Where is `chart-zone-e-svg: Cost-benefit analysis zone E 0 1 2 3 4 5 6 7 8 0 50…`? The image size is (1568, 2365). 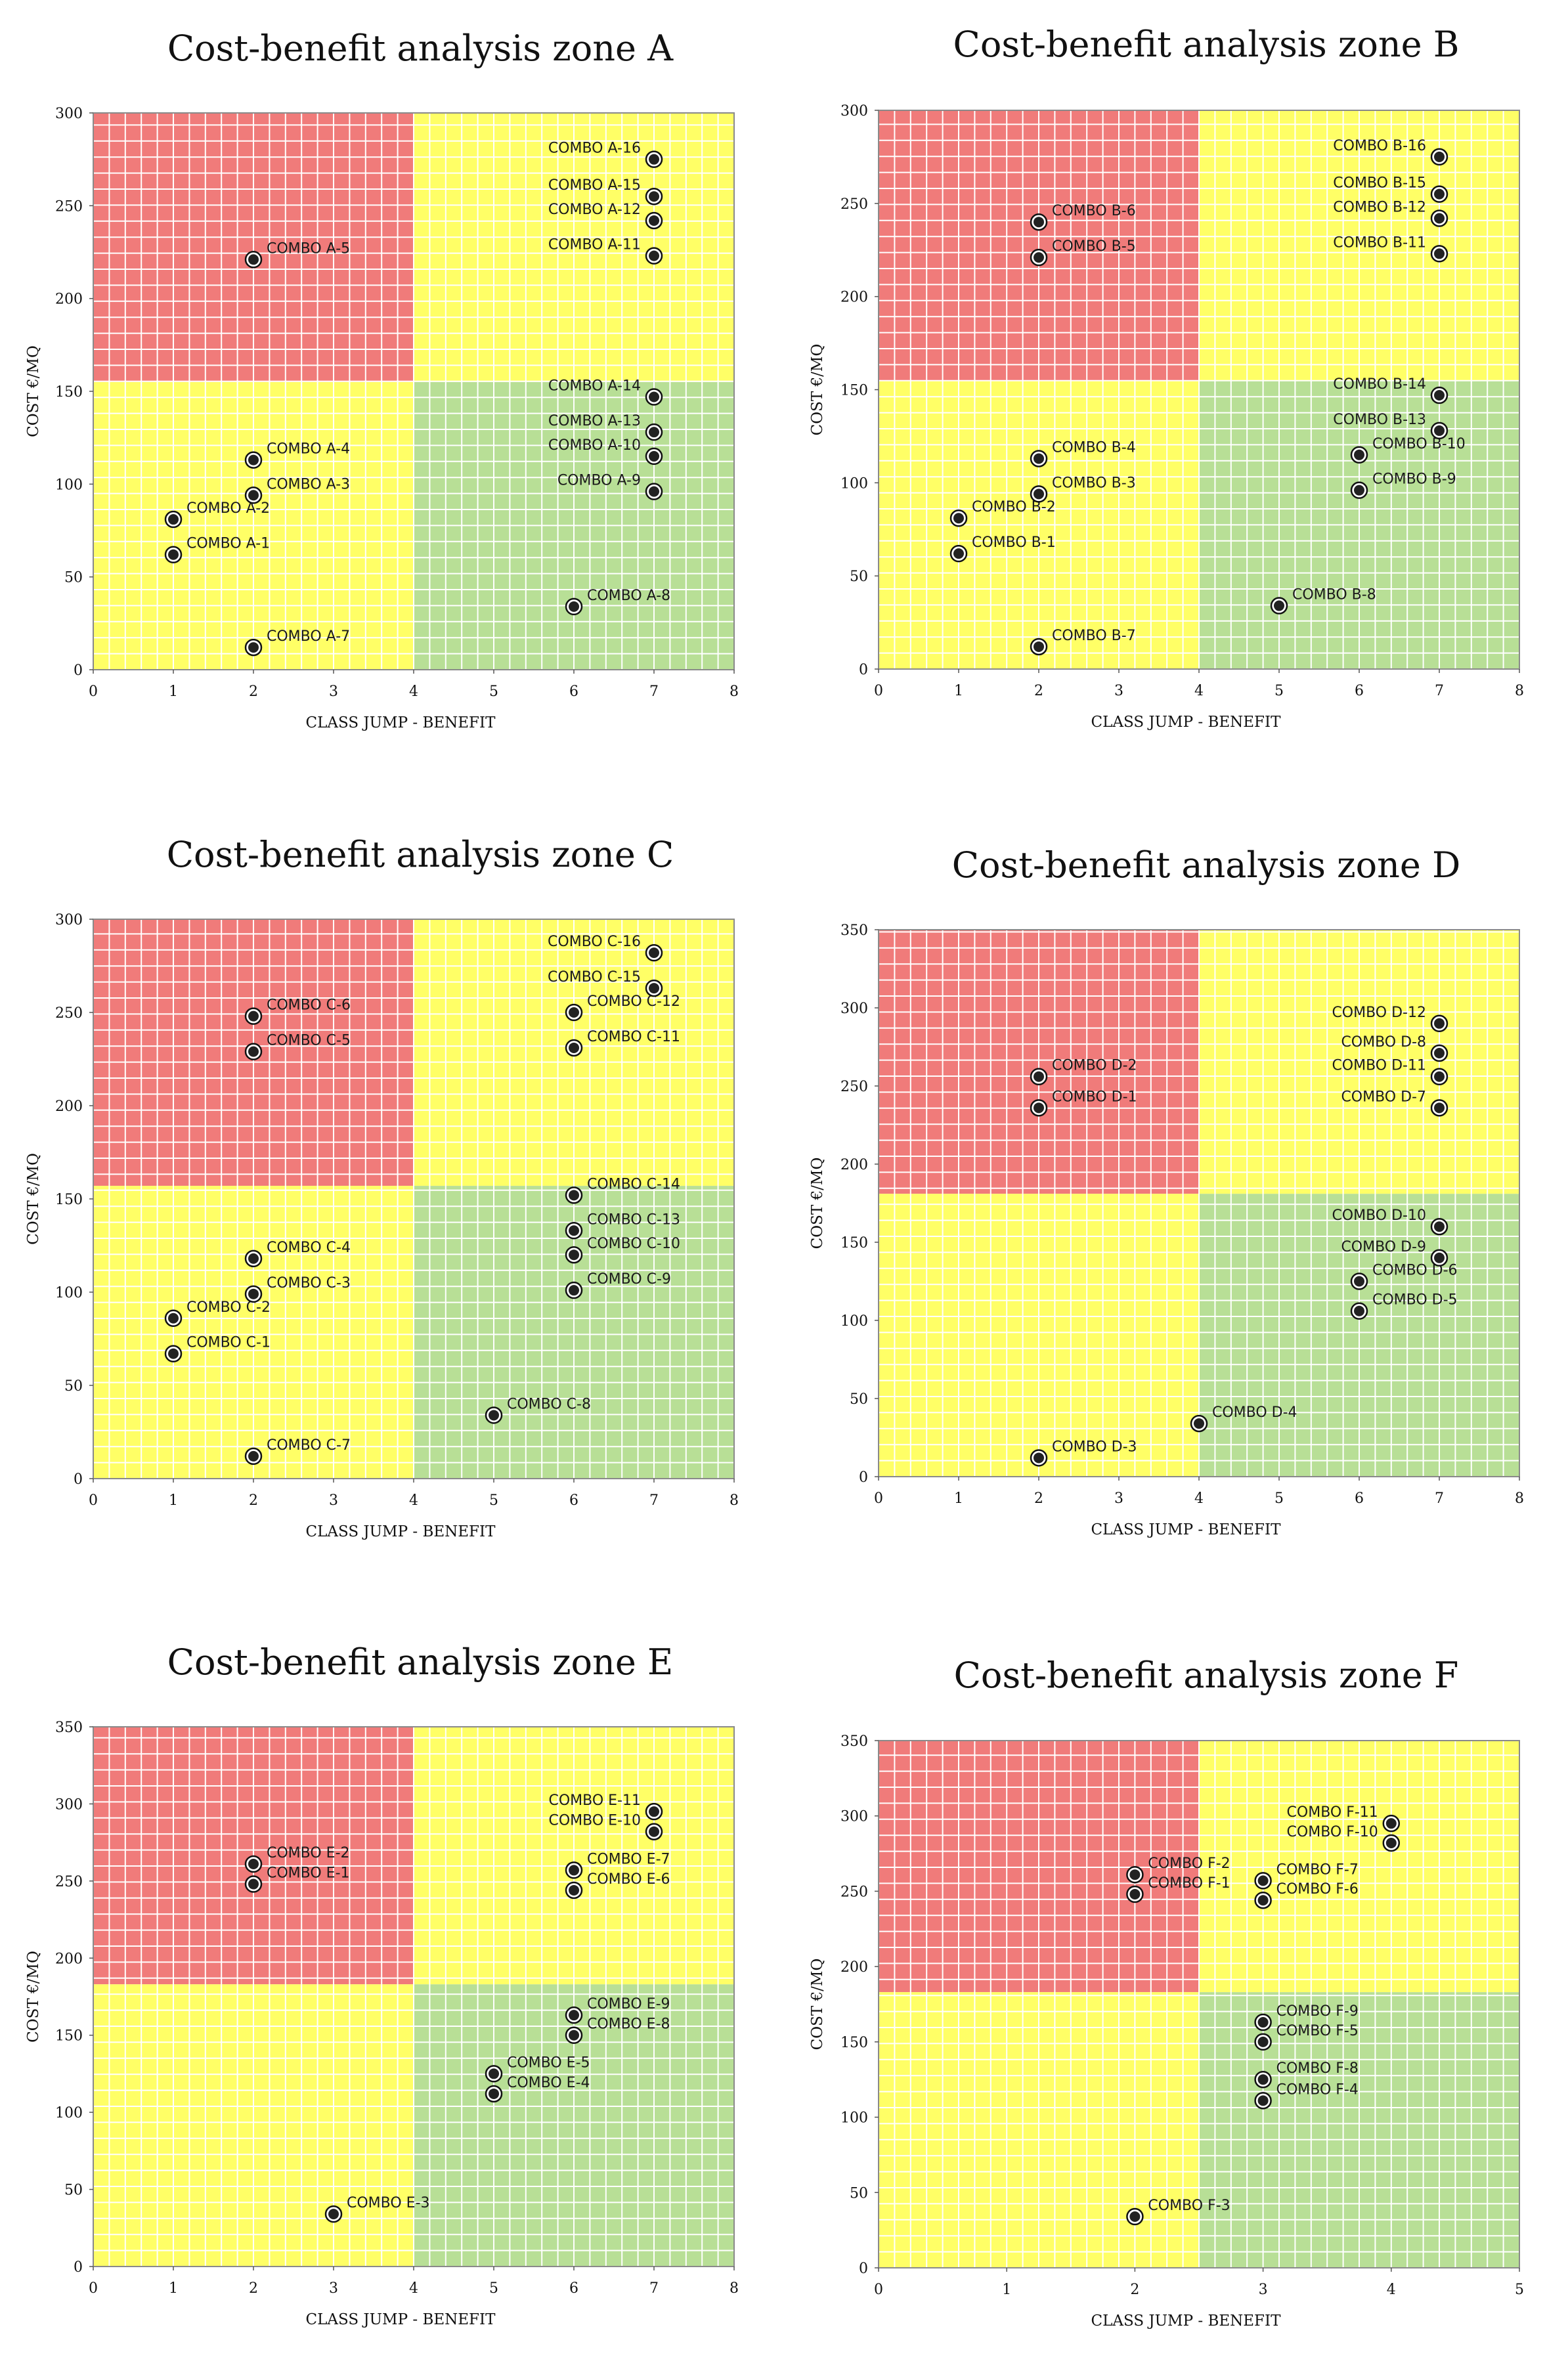
chart-zone-e-svg: Cost-benefit analysis zone E 0 1 2 3 4 5 6 7 8 0 50… is located at coordinates (382, 1984).